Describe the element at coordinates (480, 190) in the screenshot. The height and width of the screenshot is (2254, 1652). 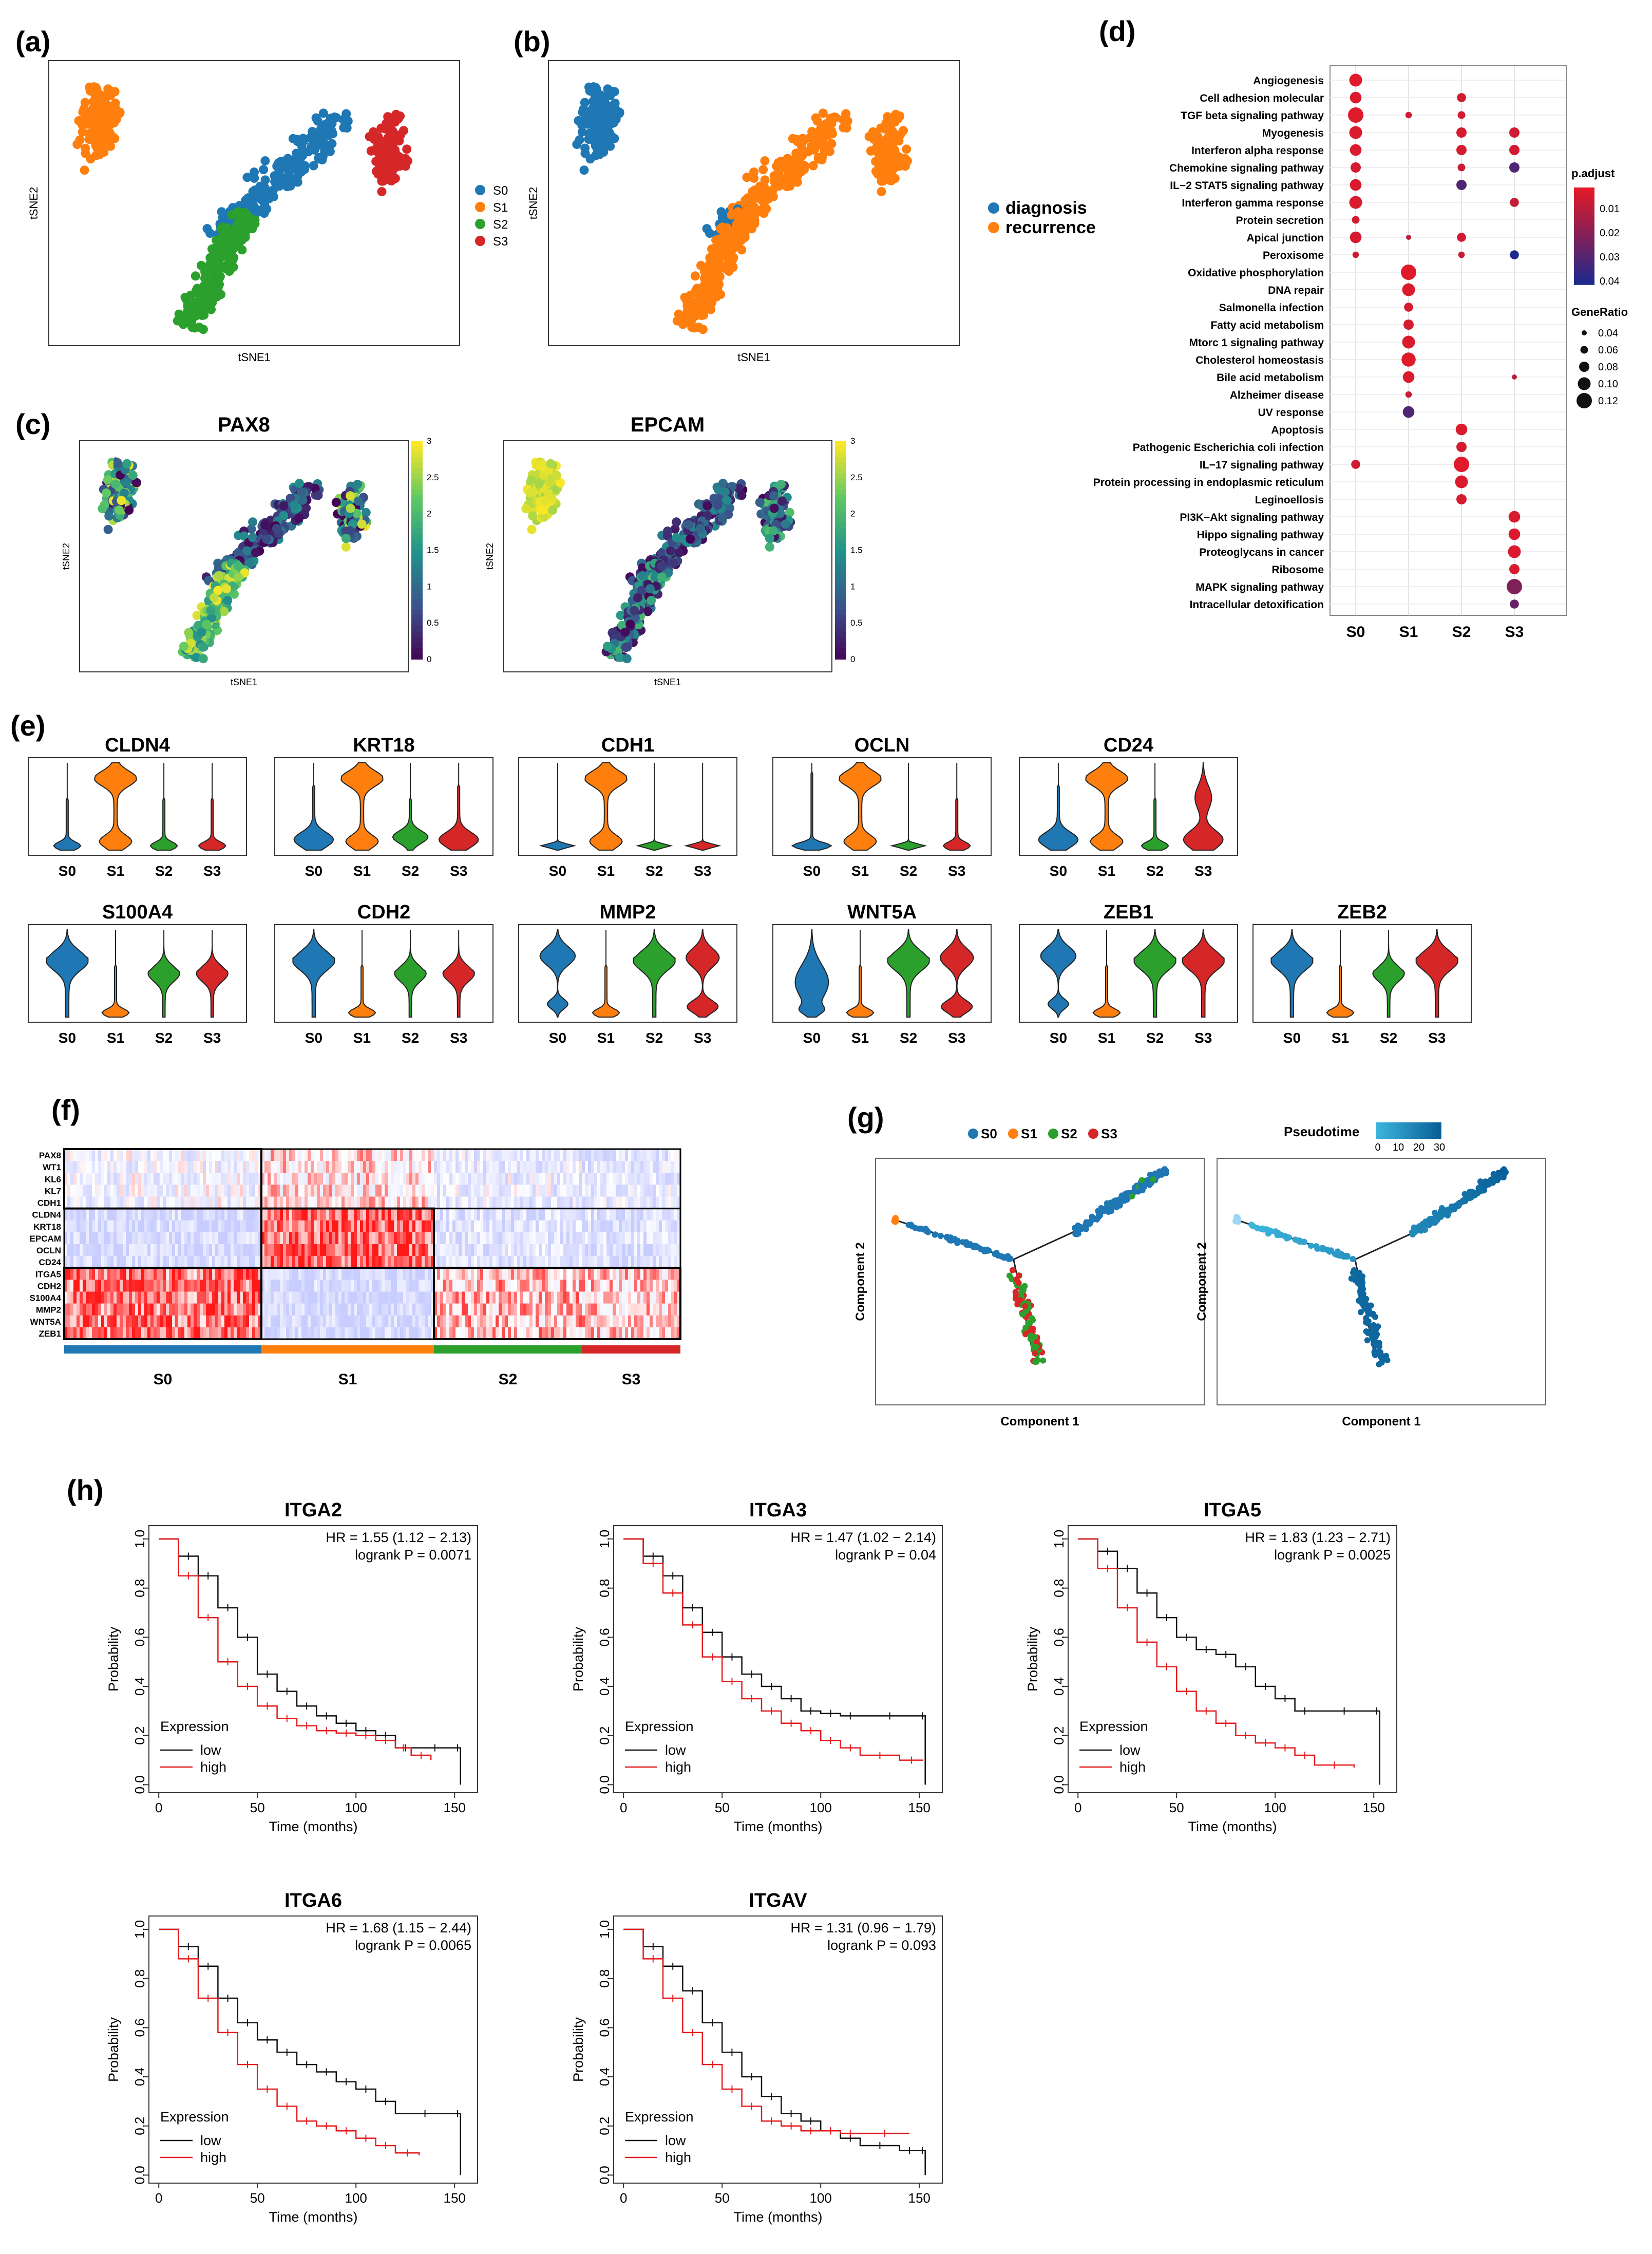
I see `legend-marker-s0` at that location.